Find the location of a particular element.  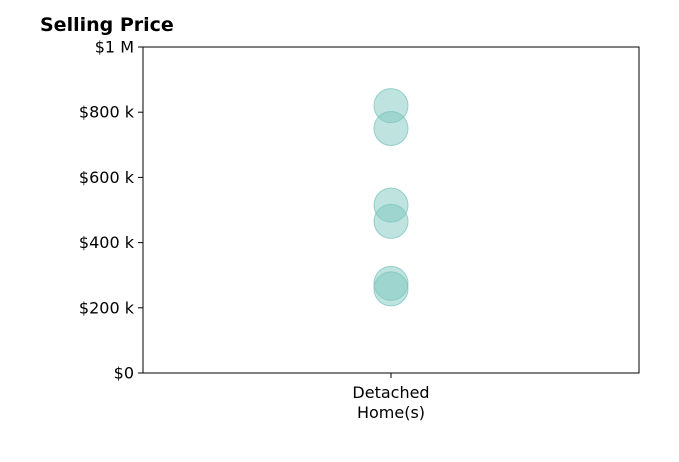

x-axis: Detached Home(s) is located at coordinates (391, 397).